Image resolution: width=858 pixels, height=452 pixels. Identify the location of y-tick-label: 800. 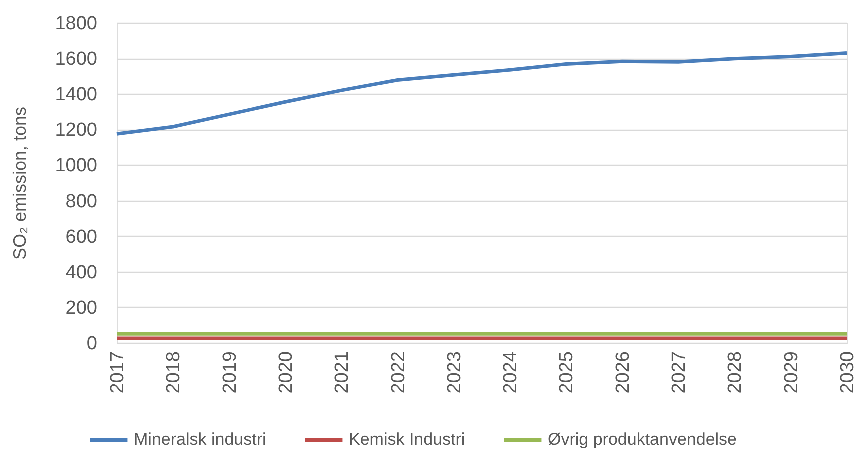
(82, 201).